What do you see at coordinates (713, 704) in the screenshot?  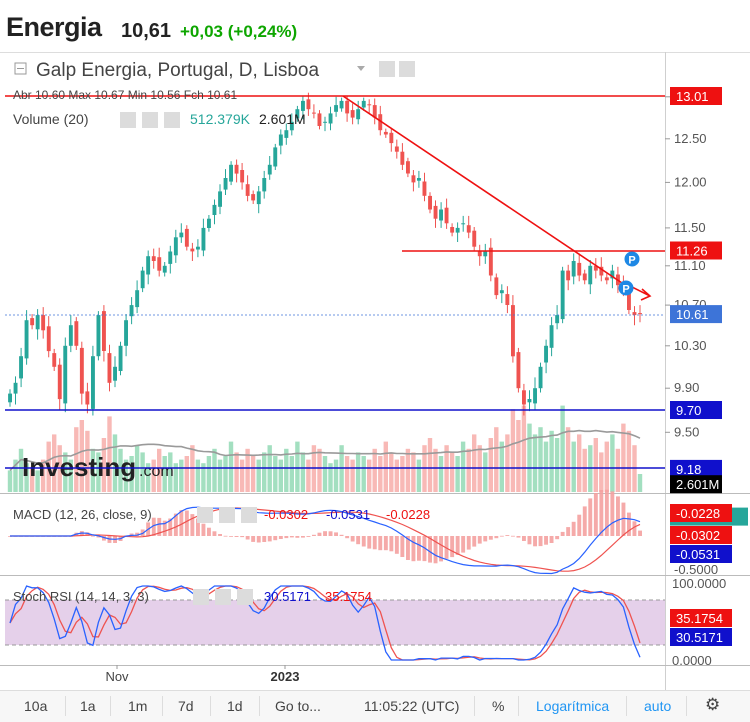 I see `settings-gear-icon: ⚙` at bounding box center [713, 704].